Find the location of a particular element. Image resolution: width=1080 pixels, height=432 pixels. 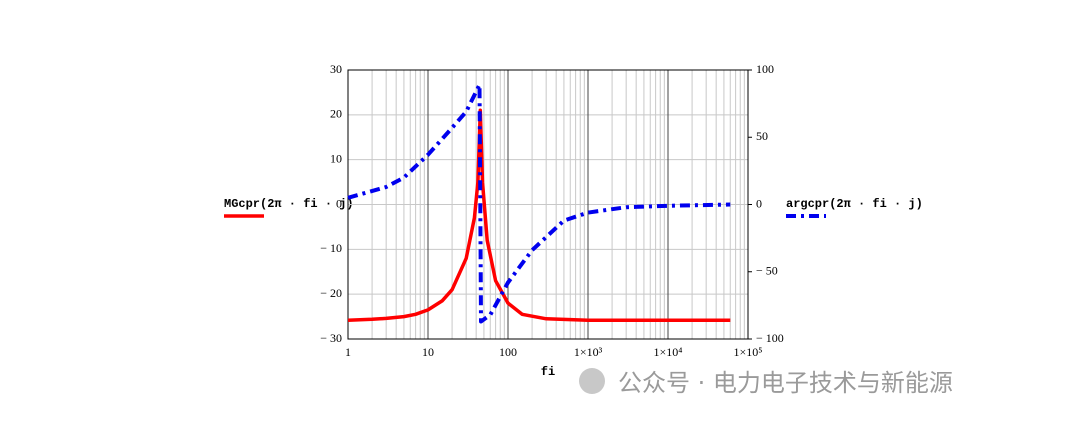

legend-label: MGcpr(2π · fi · j) is located at coordinates (289, 204).